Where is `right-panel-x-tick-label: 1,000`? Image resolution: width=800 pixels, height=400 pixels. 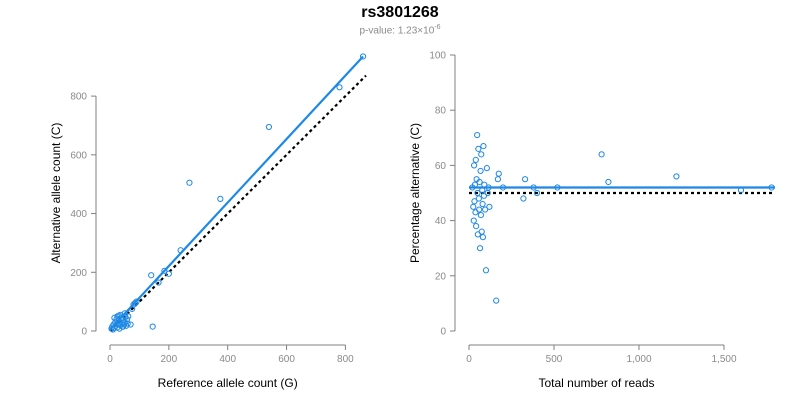 right-panel-x-tick-label: 1,000 is located at coordinates (638, 359).